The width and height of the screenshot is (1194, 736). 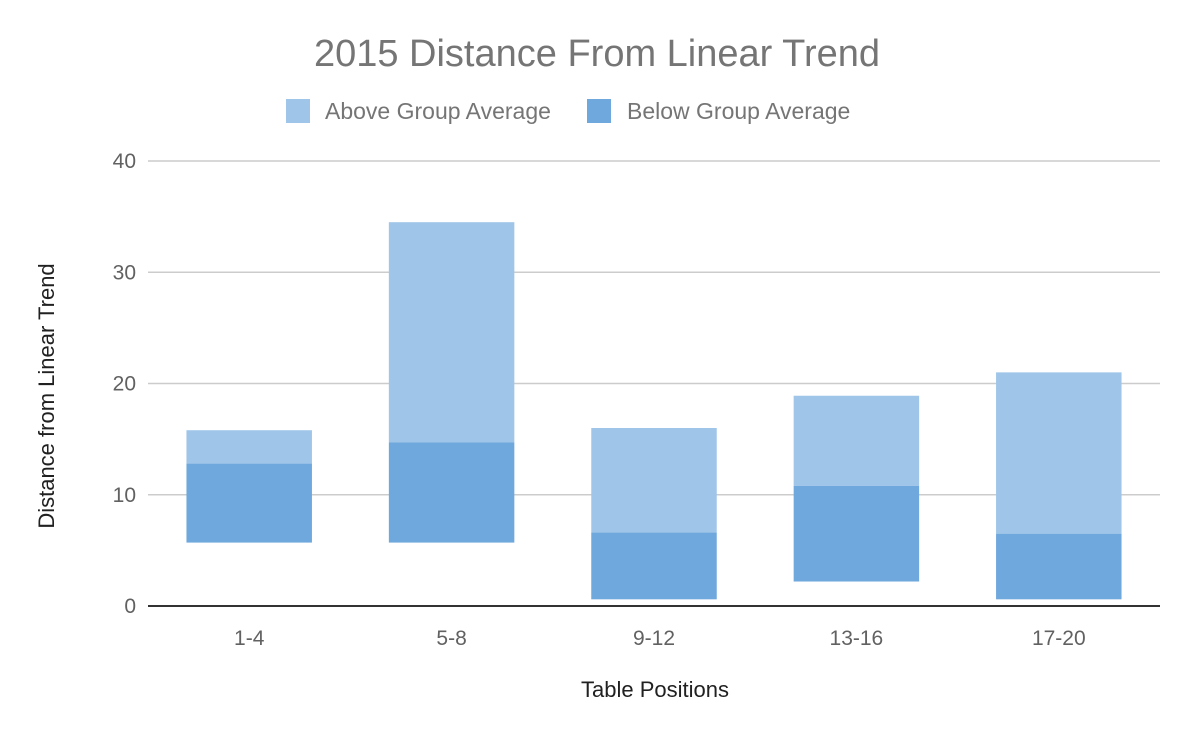 What do you see at coordinates (857, 638) in the screenshot?
I see `x-tick-label: 13-16` at bounding box center [857, 638].